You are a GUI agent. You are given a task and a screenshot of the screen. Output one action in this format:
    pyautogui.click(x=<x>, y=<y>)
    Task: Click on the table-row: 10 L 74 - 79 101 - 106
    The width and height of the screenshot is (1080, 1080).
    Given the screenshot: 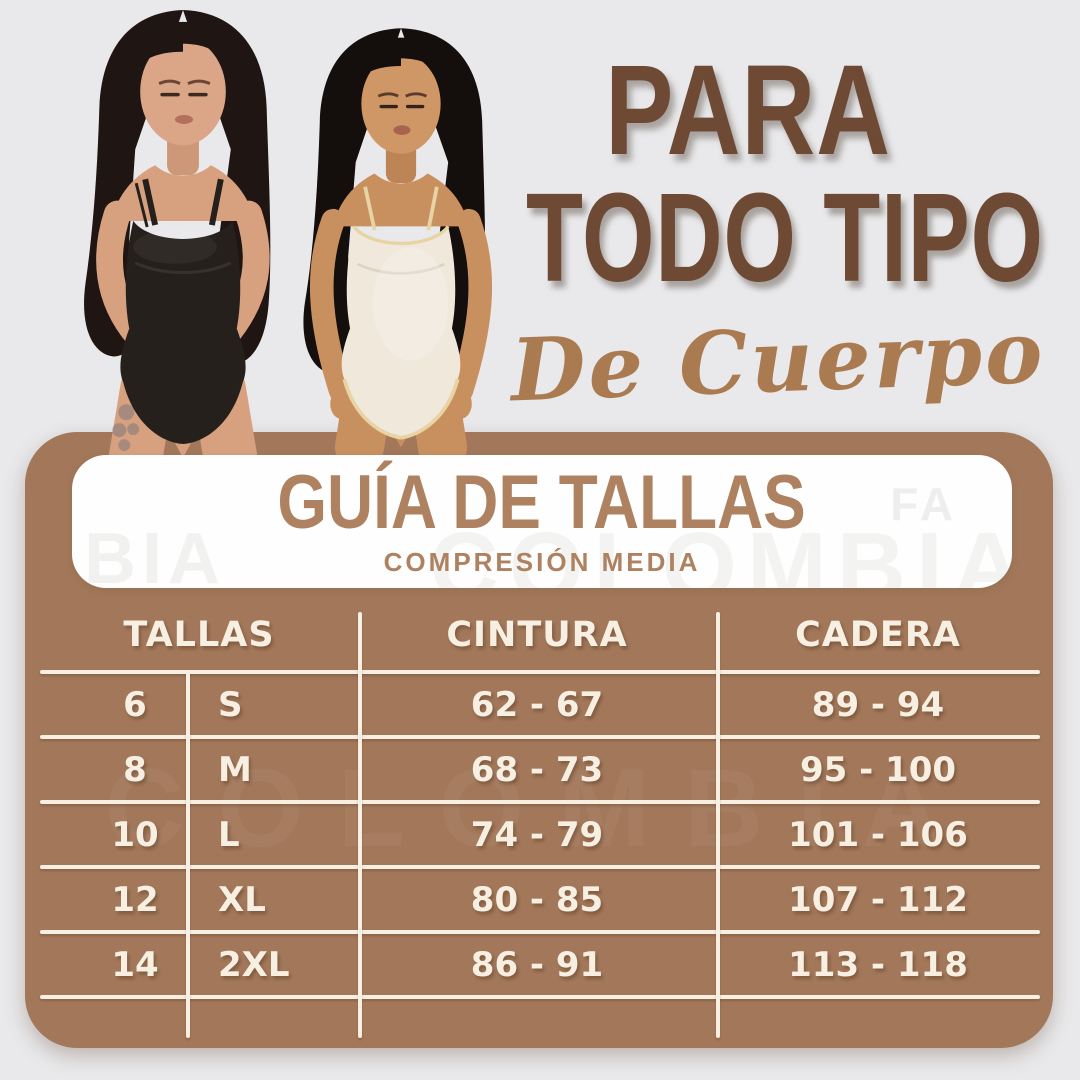 What is the action you would take?
    pyautogui.click(x=540, y=834)
    